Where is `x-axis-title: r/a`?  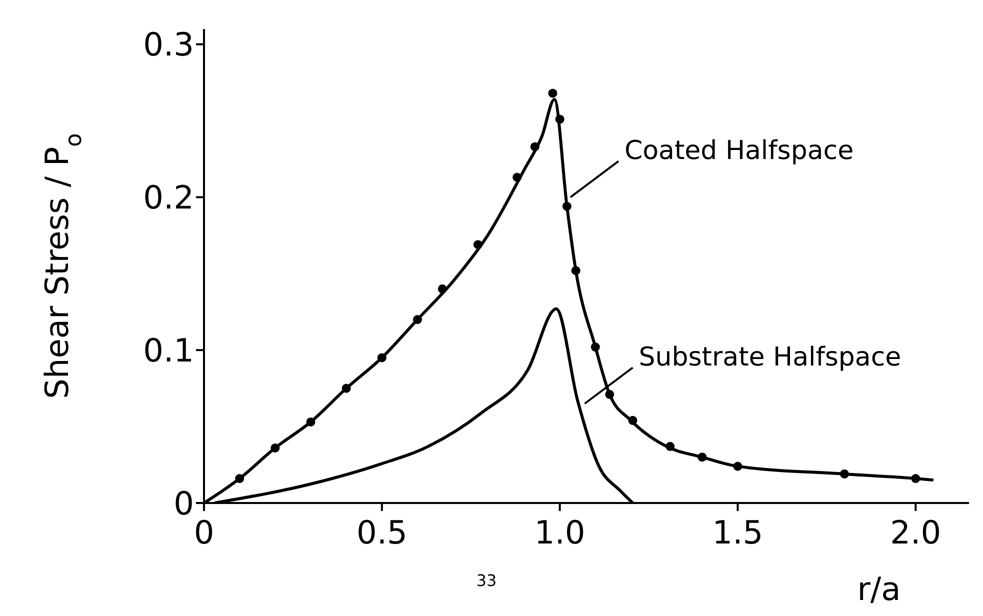
x-axis-title: r/a is located at coordinates (879, 589).